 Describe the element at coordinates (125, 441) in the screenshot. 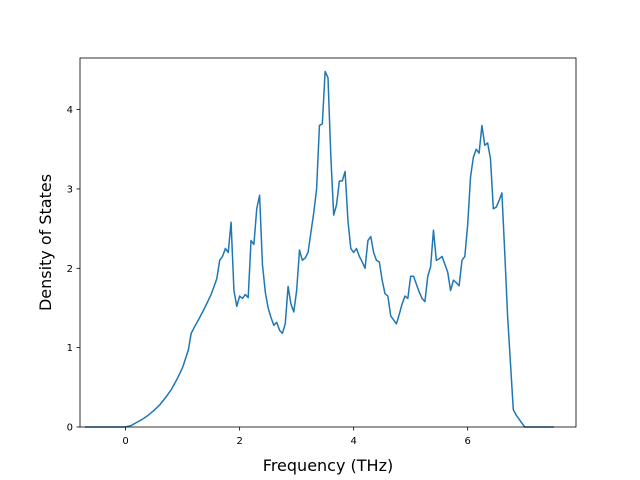

I see `x-tick-label: 0` at that location.